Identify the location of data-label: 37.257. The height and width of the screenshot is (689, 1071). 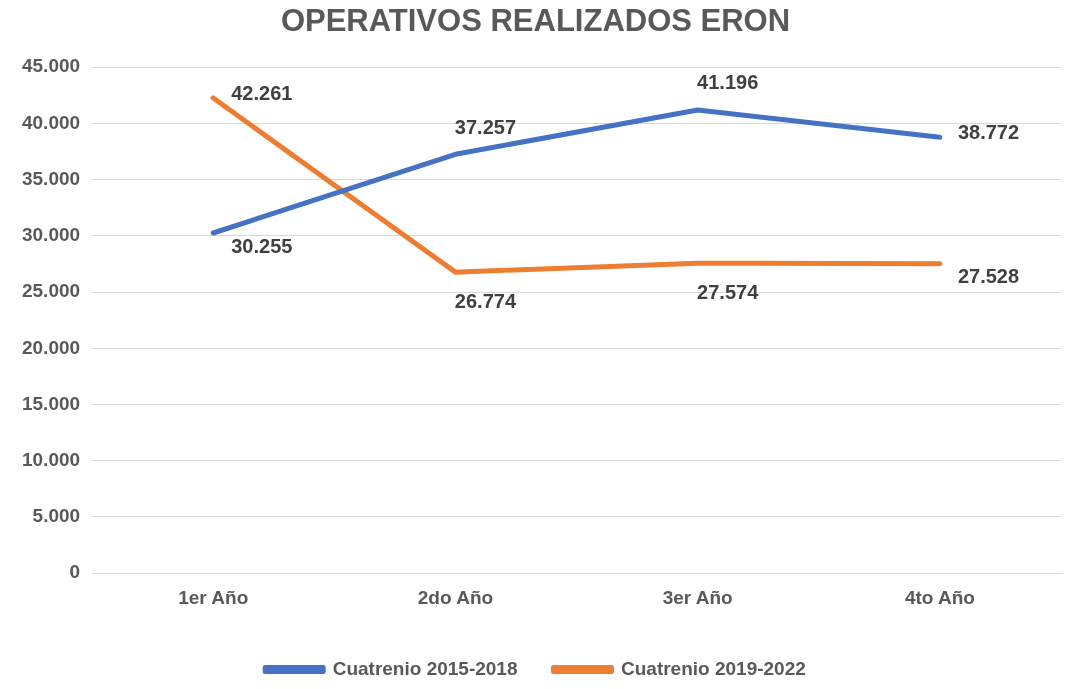
(485, 126).